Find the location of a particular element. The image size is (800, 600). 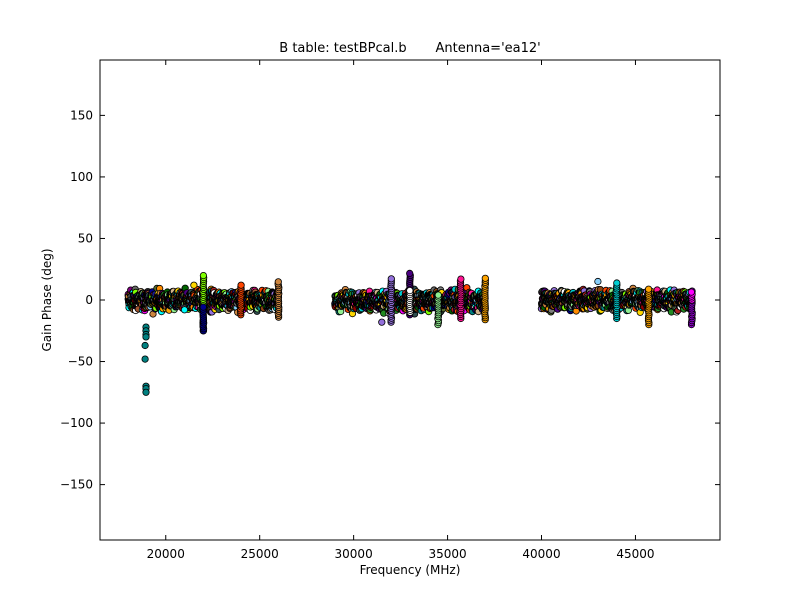

y-tick-label: 100 is located at coordinates (81, 177).